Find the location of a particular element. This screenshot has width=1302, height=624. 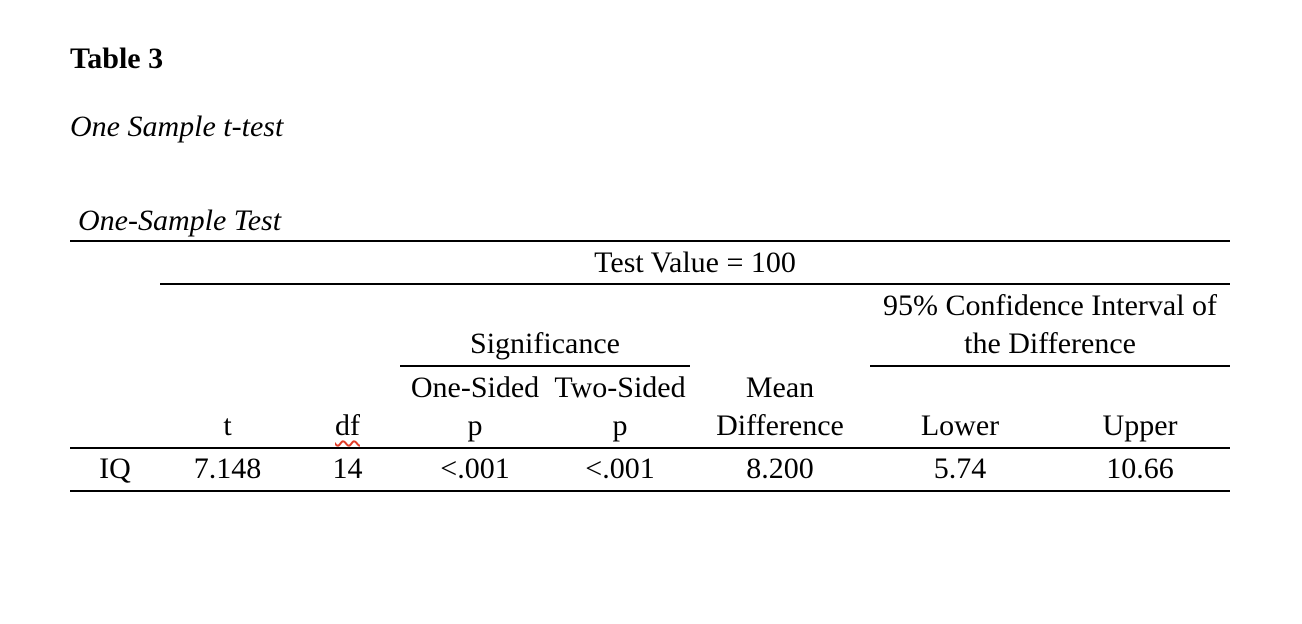

cell-lower: 5.74 is located at coordinates (960, 470).